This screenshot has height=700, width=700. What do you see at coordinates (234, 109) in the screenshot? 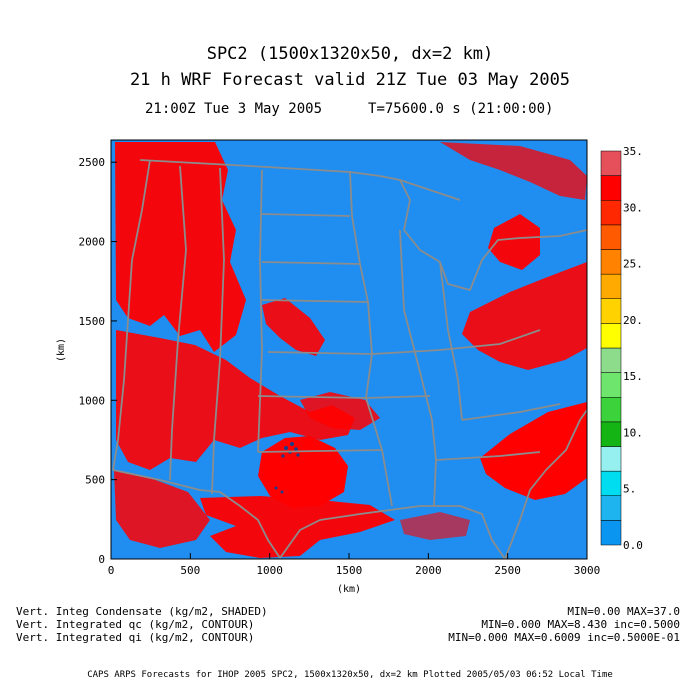
I see `valid-time-label: 21:00Z Tue 3 May 2005` at bounding box center [234, 109].